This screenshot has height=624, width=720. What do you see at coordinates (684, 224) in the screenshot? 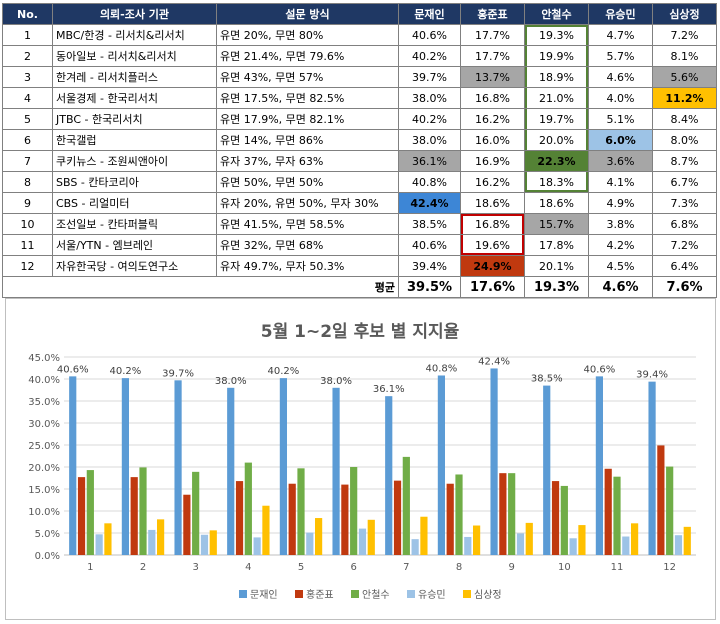
I see `cell-sim: 6.8%` at bounding box center [684, 224].